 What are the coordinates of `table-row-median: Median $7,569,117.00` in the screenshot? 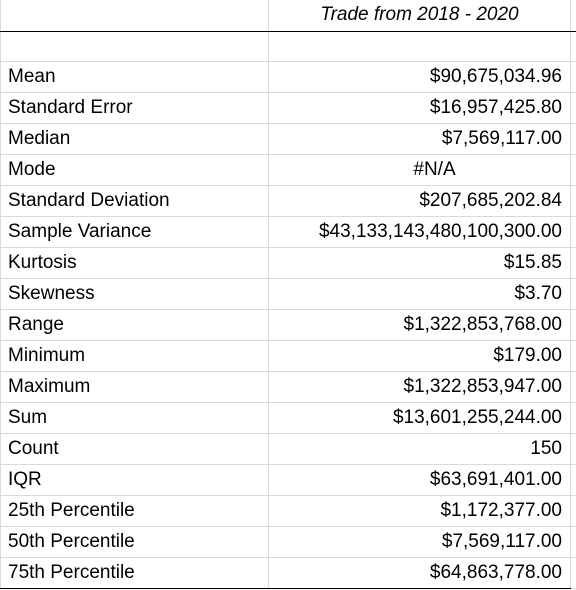 It's located at (288, 139).